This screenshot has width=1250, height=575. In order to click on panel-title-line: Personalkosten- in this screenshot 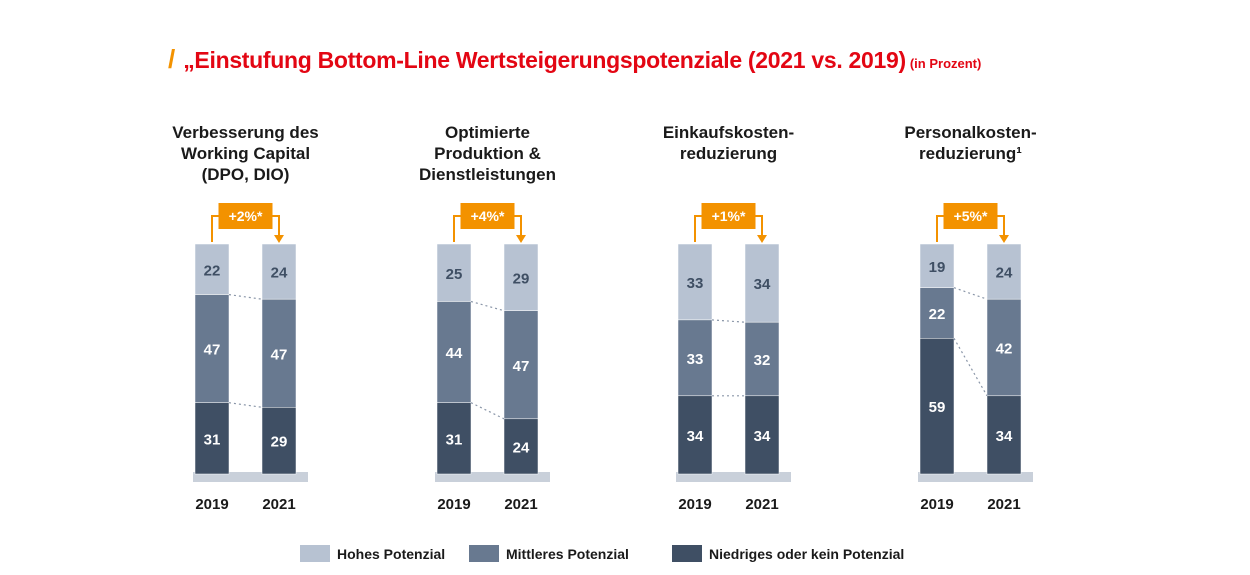, I will do `click(970, 132)`.